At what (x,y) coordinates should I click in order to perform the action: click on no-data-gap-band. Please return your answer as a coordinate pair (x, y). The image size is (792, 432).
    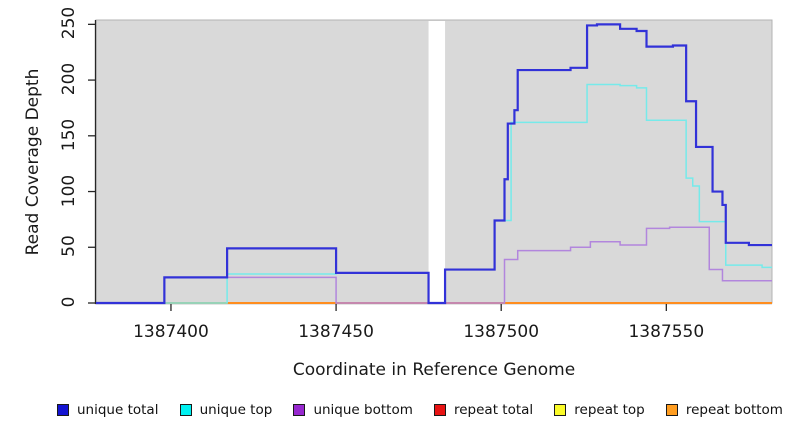
    Looking at the image, I should click on (437, 162).